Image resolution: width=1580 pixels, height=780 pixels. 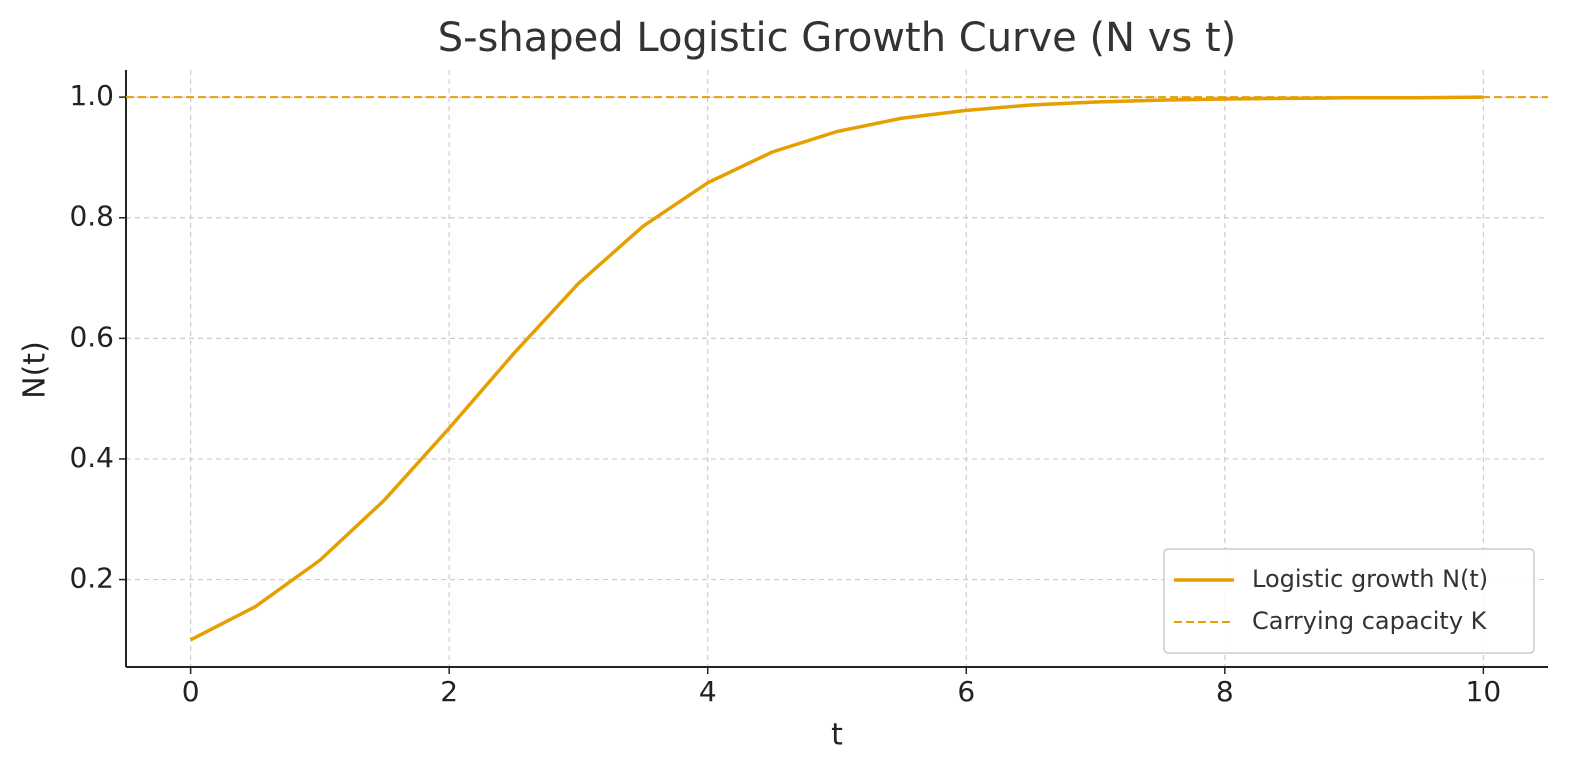 I want to click on y-tick-label: 0.2, so click(x=91, y=578).